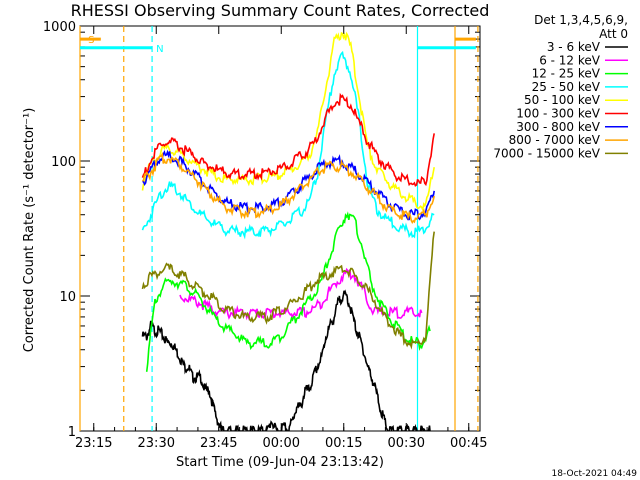 Image resolution: width=640 pixels, height=480 pixels. Describe the element at coordinates (558, 114) in the screenshot. I see `legend-label: 100 - 300 keV` at that location.